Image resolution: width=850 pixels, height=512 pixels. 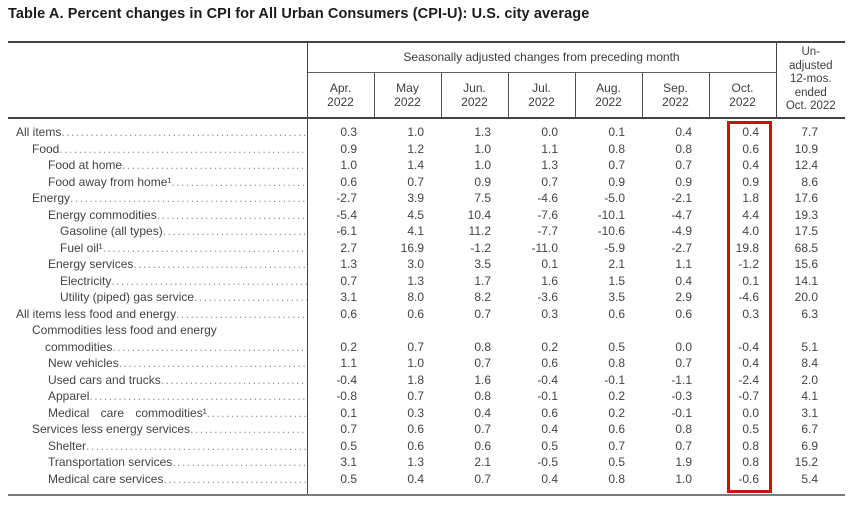 What do you see at coordinates (749, 264) in the screenshot?
I see `cell-value: -1.2` at bounding box center [749, 264].